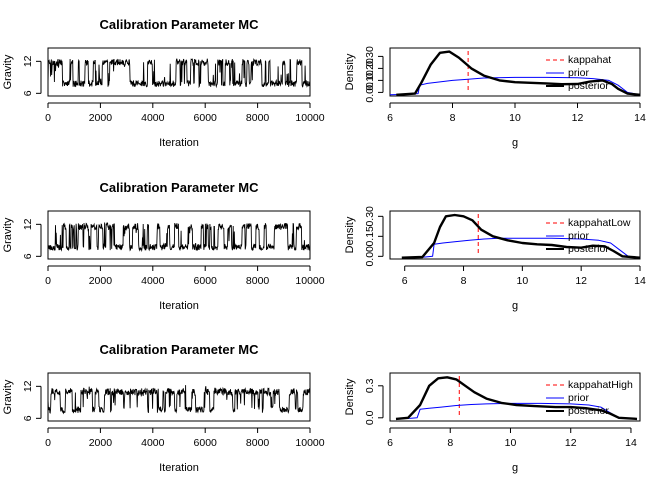 This screenshot has height=480, width=672. What do you see at coordinates (370, 417) in the screenshot?
I see `y-tick-label: 0.0` at bounding box center [370, 417].